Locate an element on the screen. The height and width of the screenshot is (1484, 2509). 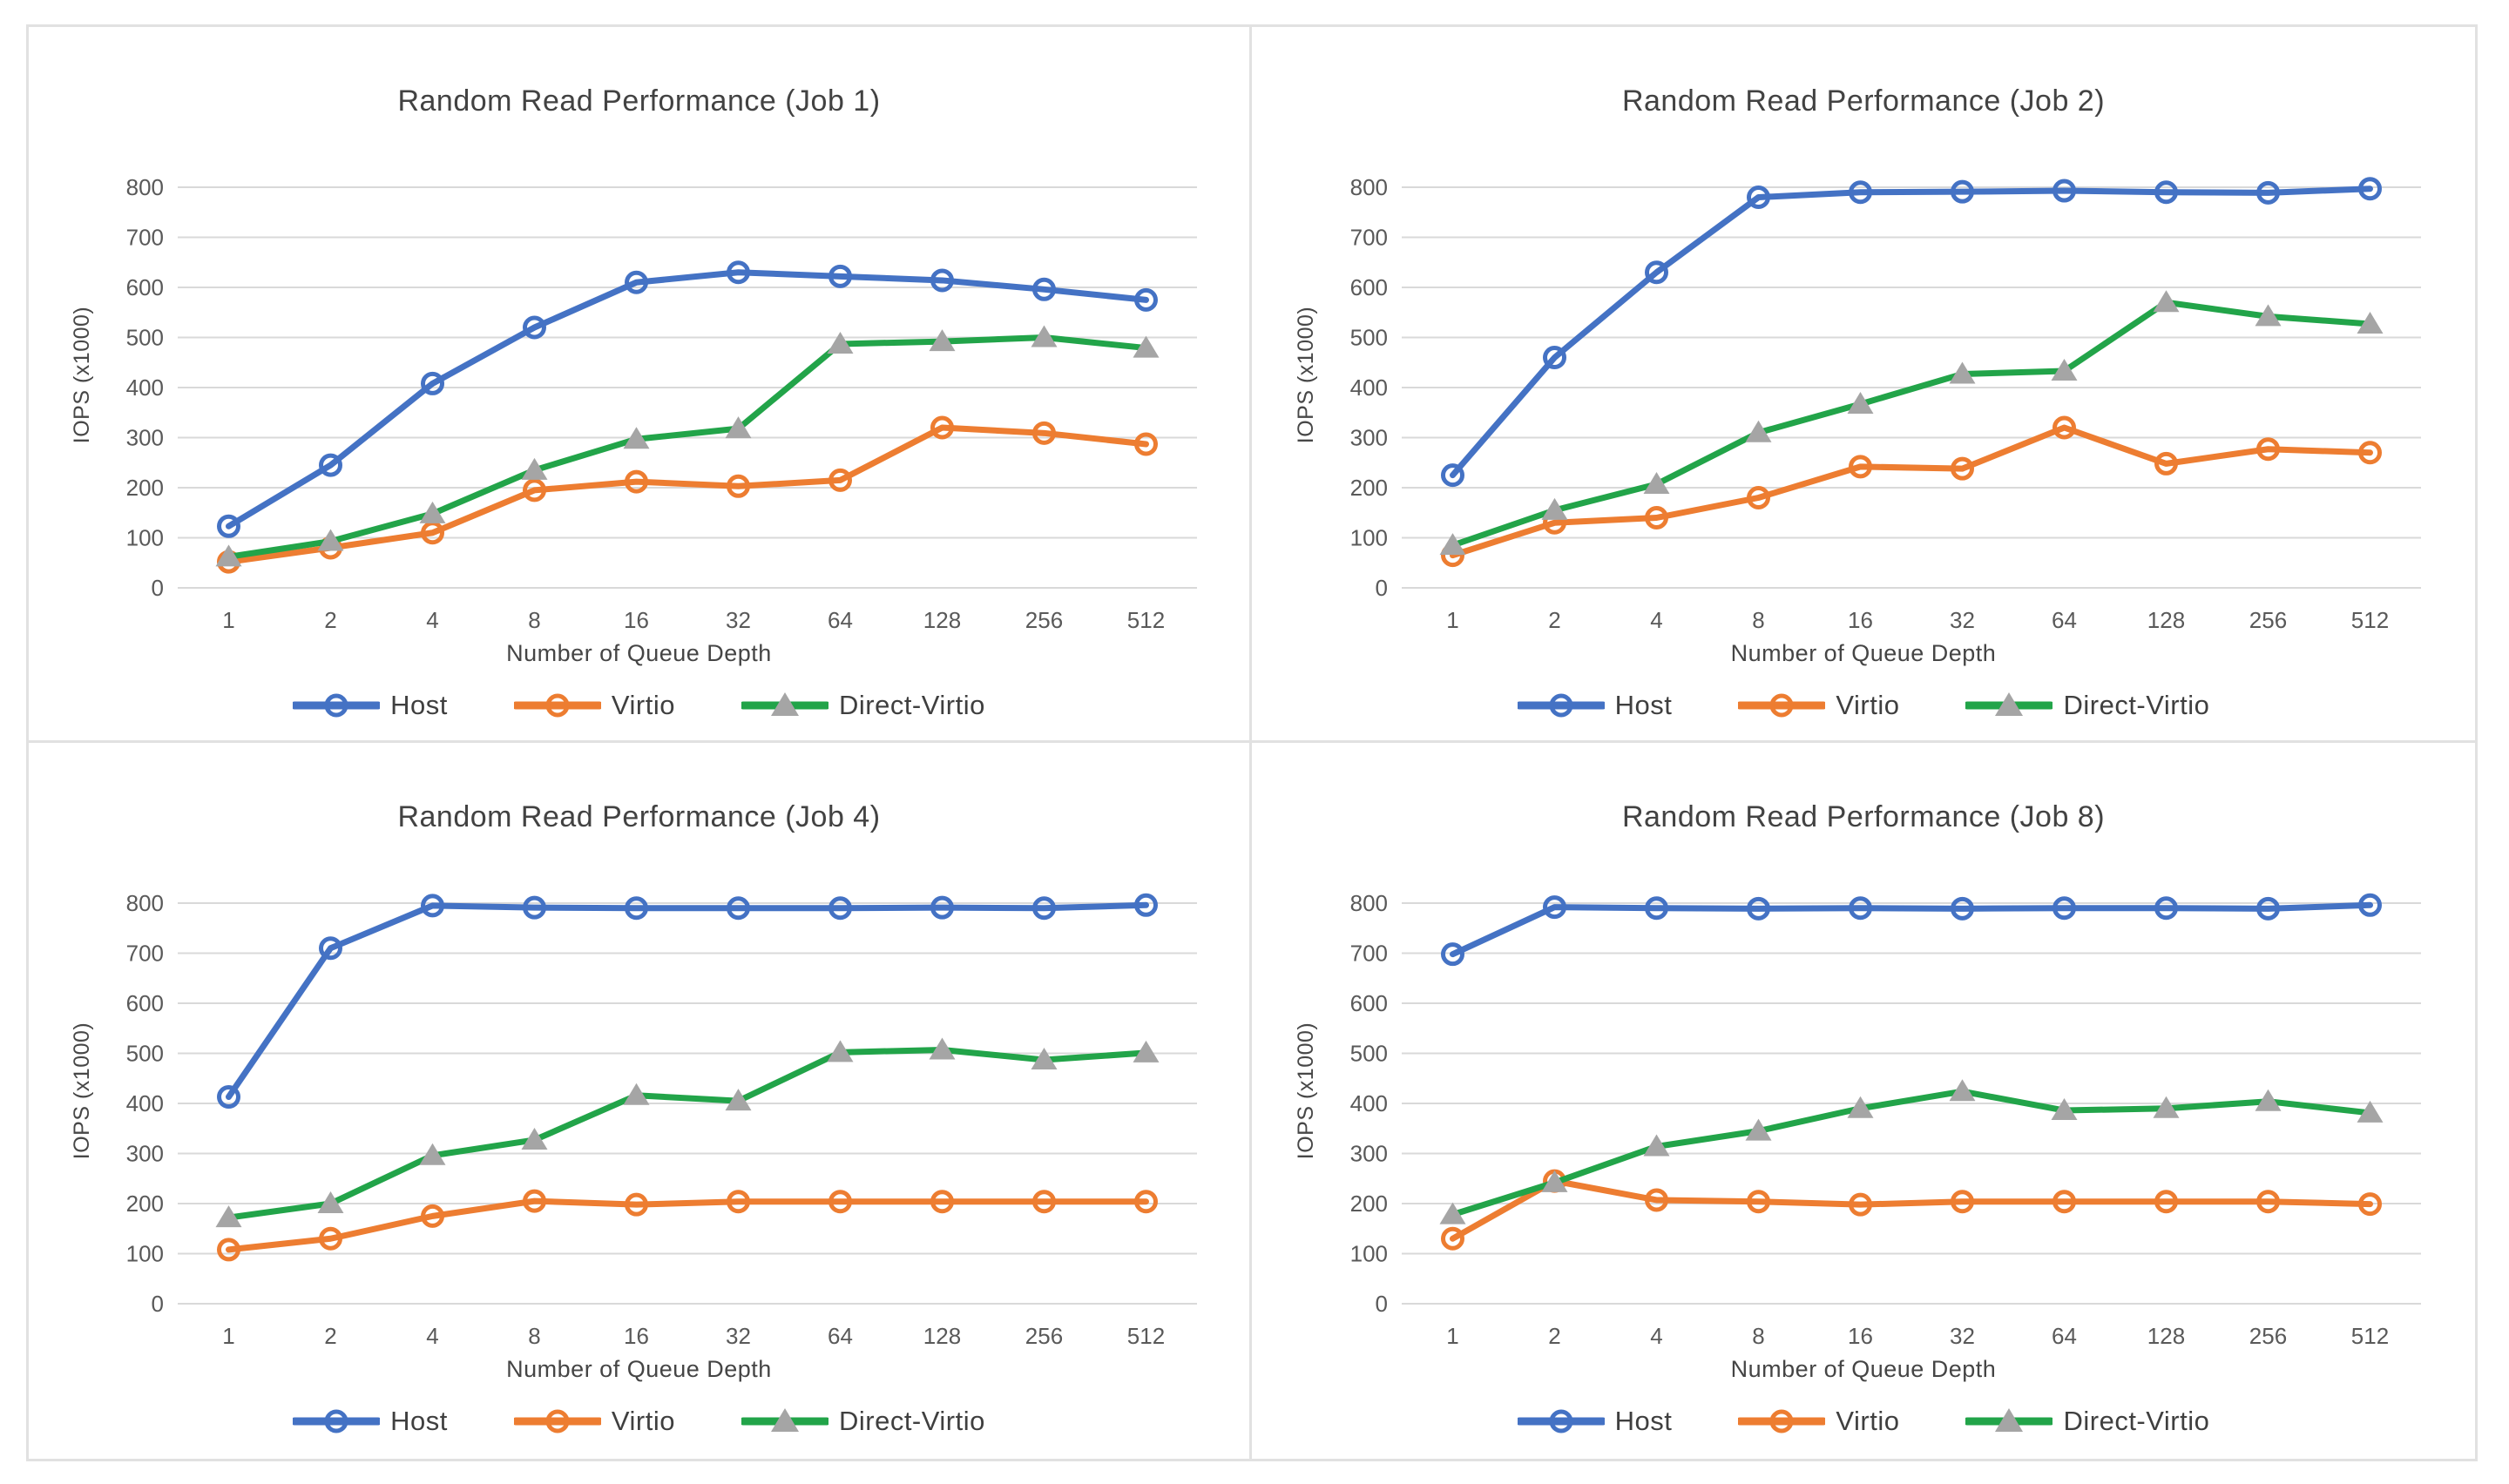
y-tick-label: 0 is located at coordinates (157, 588).